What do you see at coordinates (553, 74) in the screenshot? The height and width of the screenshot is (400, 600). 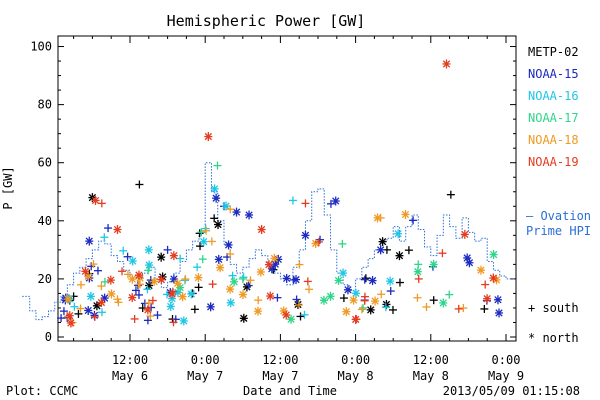 I see `legend-item: NOAA-15` at bounding box center [553, 74].